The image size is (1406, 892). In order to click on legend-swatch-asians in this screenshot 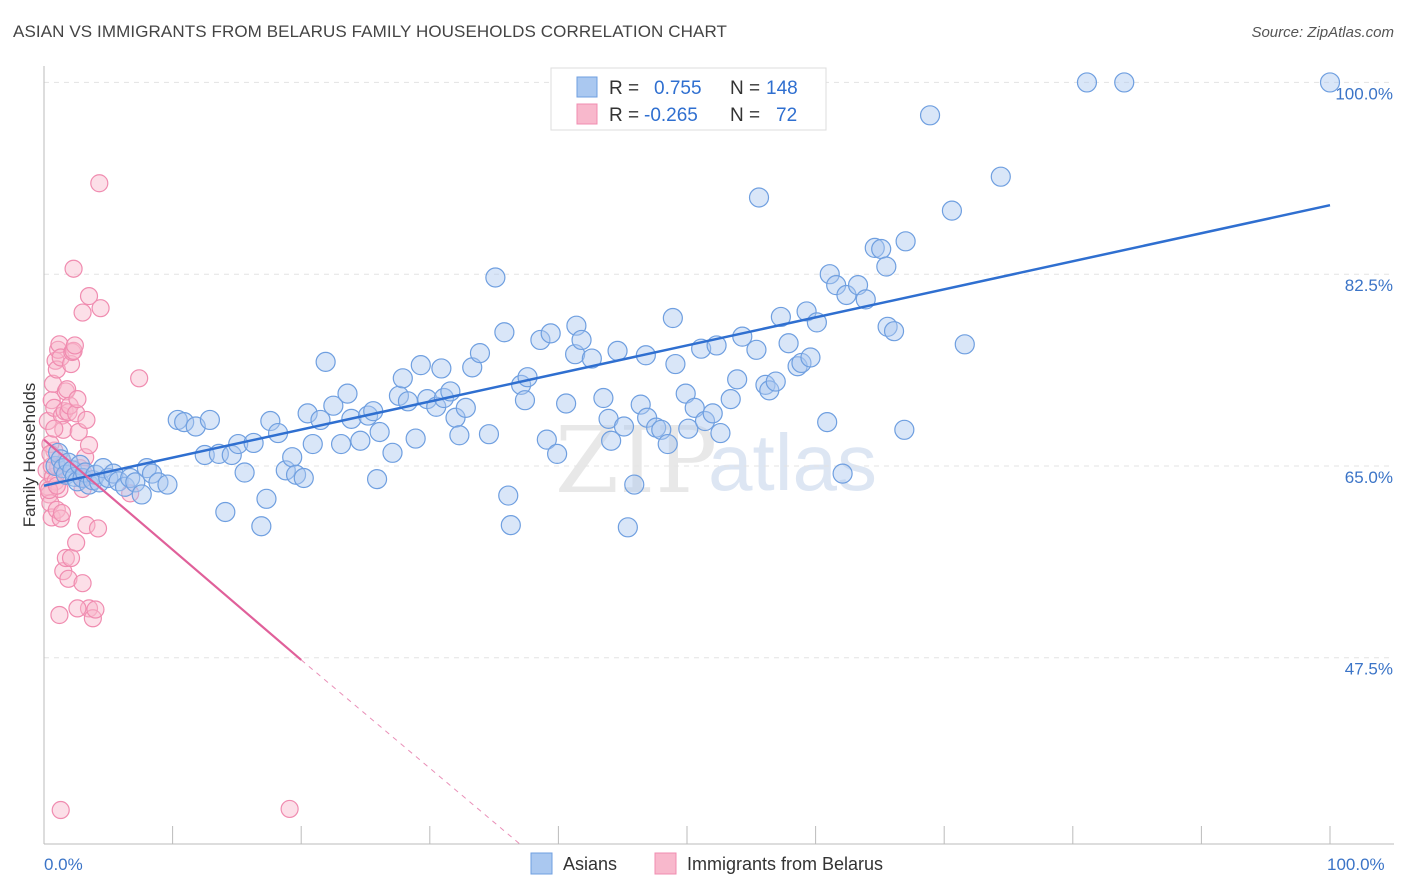, I will do `click(587, 87)`.